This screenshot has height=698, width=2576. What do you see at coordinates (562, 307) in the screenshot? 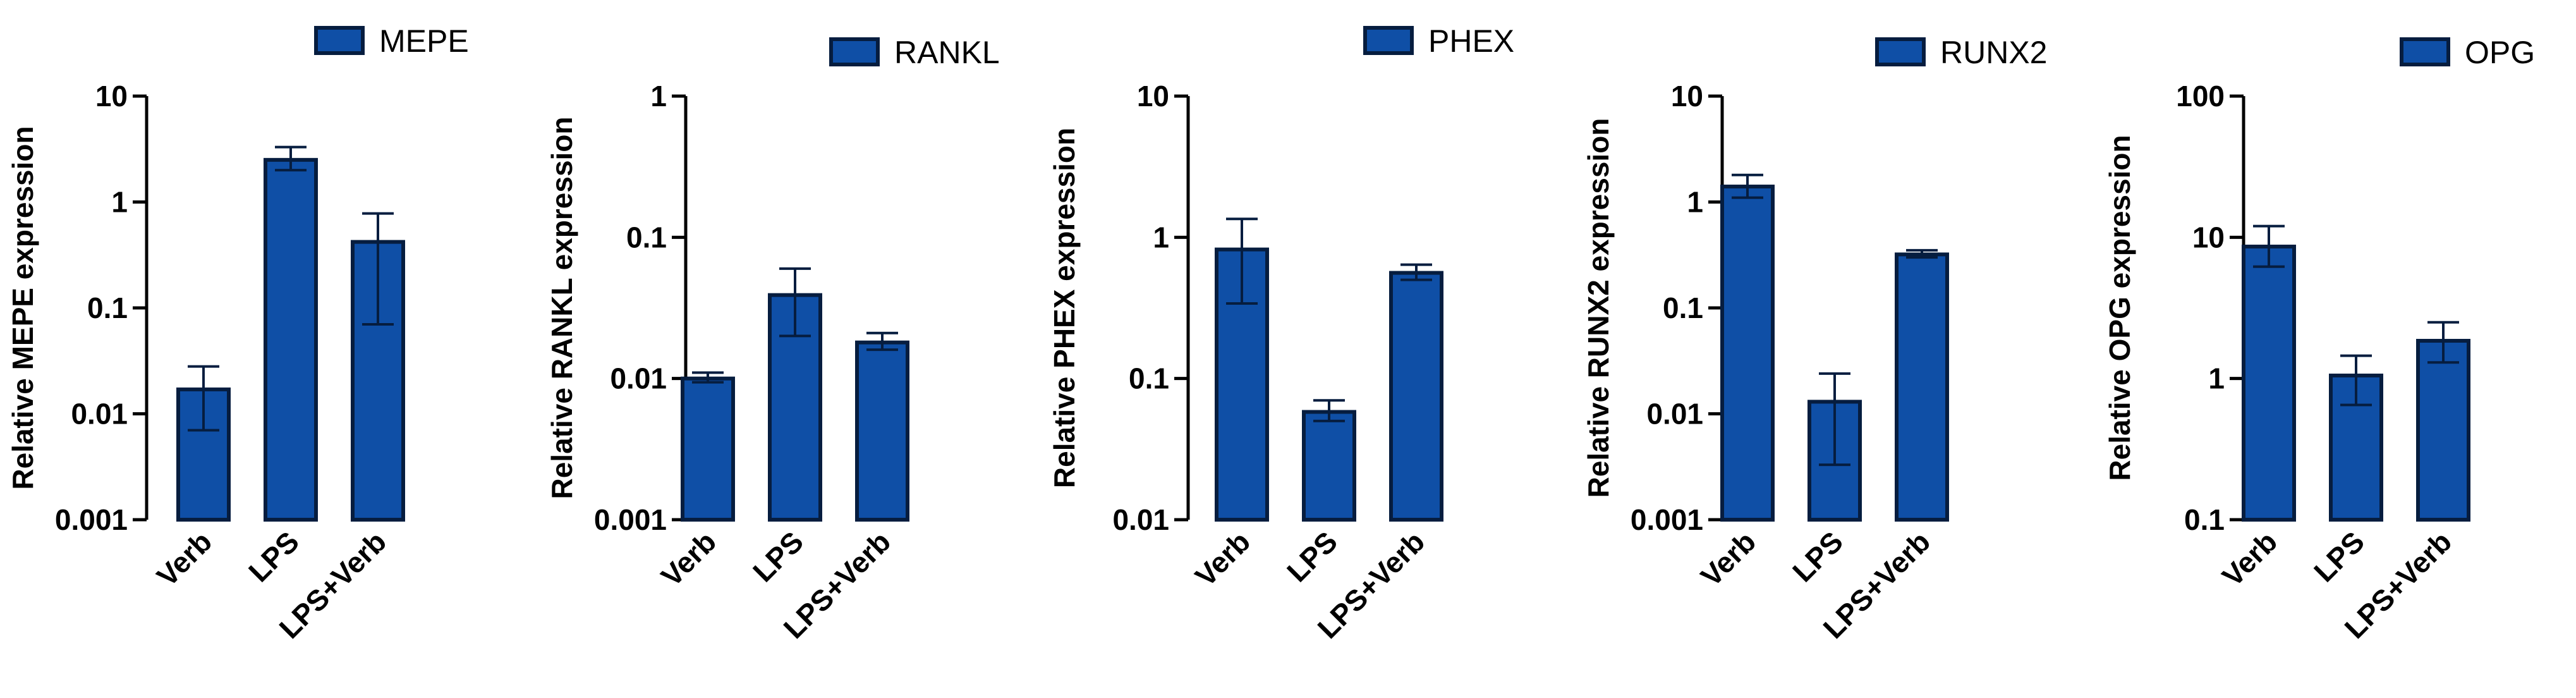
I see `y-axis-title: Relative RANKL expression` at bounding box center [562, 307].